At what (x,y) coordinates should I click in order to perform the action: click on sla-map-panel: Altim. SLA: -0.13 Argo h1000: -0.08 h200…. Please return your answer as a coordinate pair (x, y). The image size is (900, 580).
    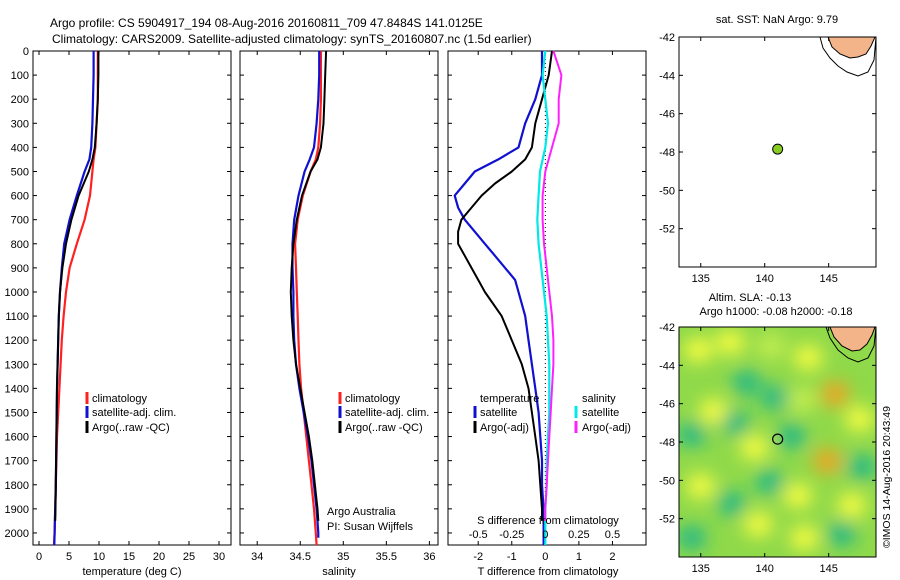
    Looking at the image, I should click on (776, 433).